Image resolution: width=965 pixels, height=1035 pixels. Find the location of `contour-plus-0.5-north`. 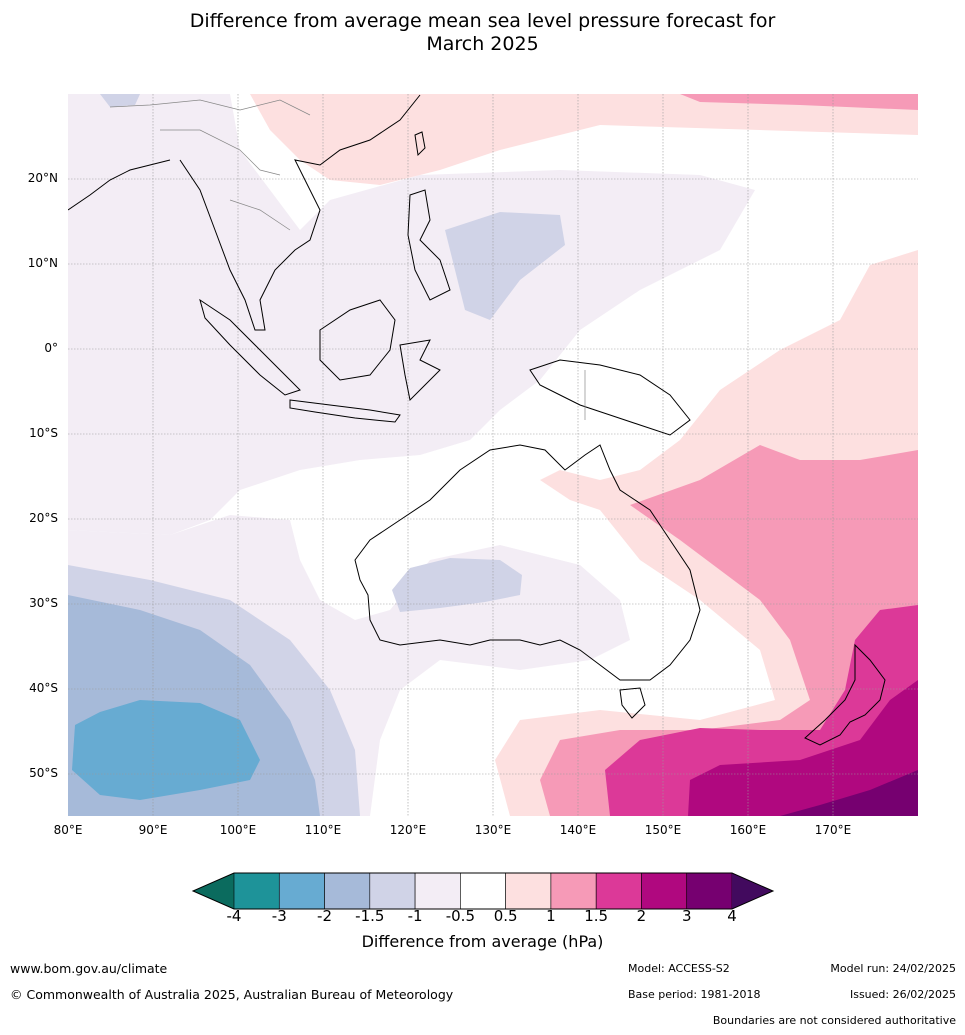

contour-plus-0.5-north is located at coordinates (584, 139).